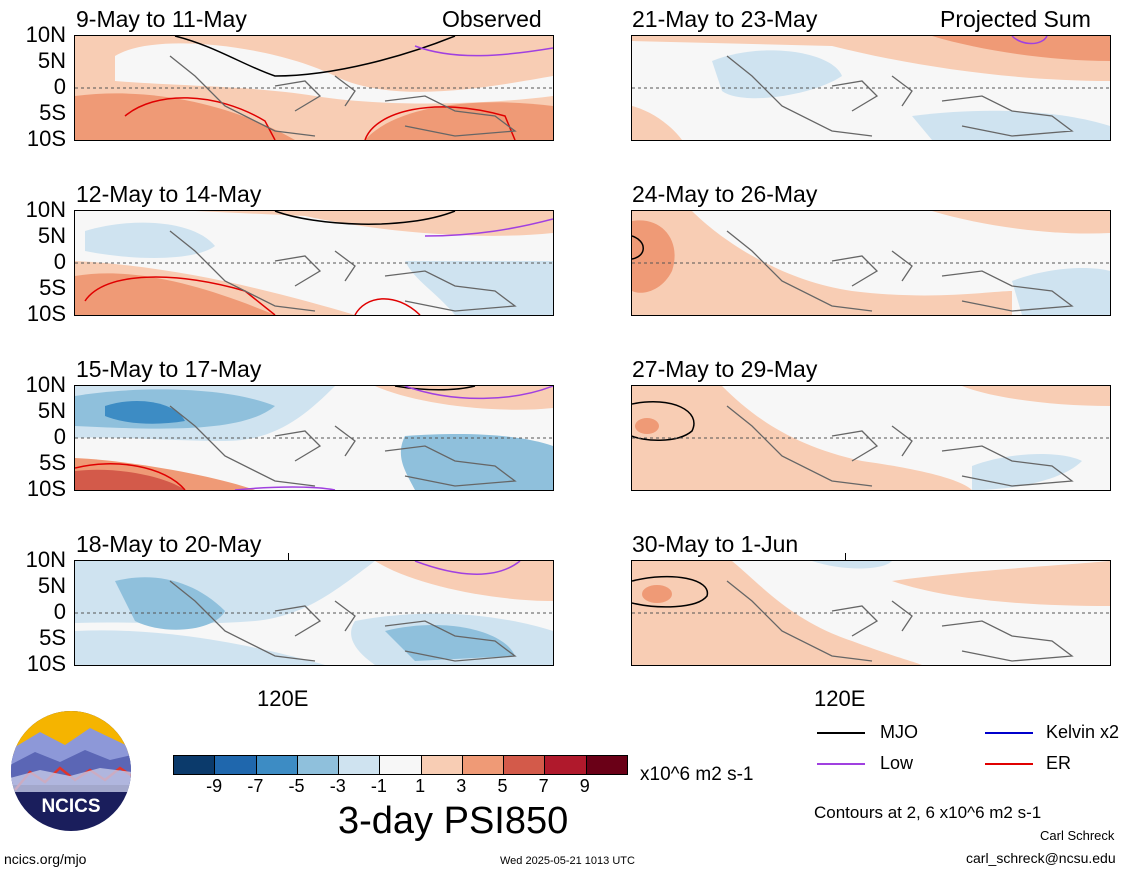  What do you see at coordinates (337, 786) in the screenshot?
I see `colorbar-tick-label: -3` at bounding box center [337, 786].